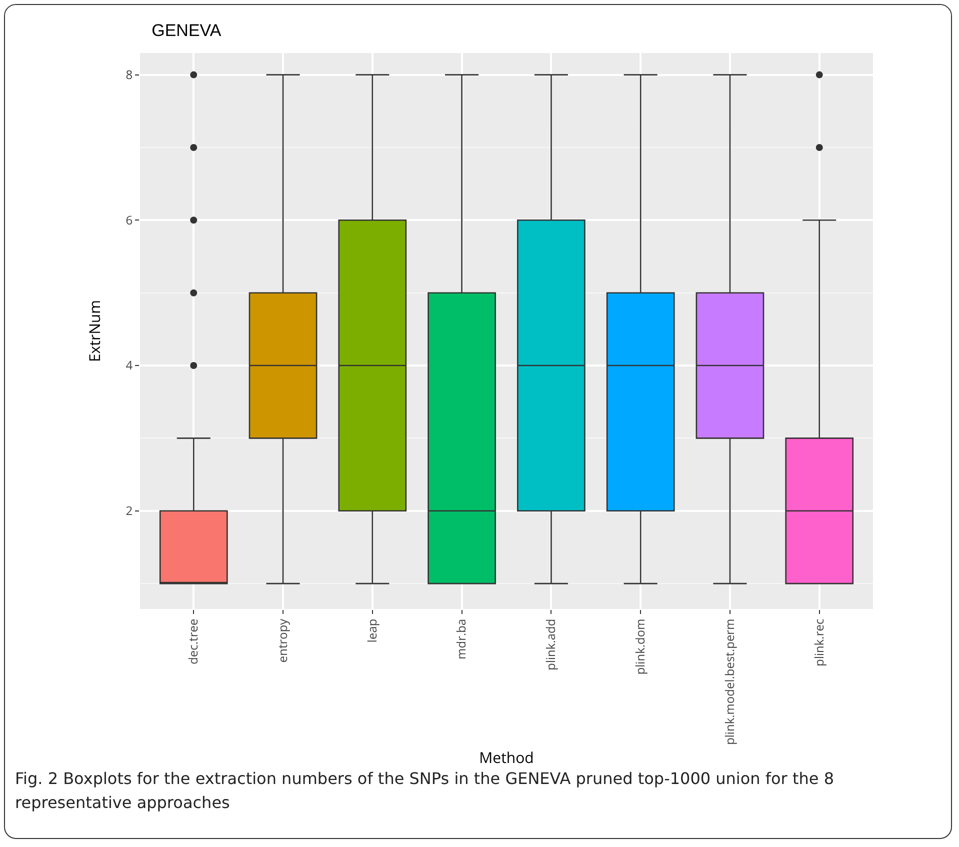 The height and width of the screenshot is (847, 959). What do you see at coordinates (819, 642) in the screenshot?
I see `x-tick-label: plink.rec` at bounding box center [819, 642].